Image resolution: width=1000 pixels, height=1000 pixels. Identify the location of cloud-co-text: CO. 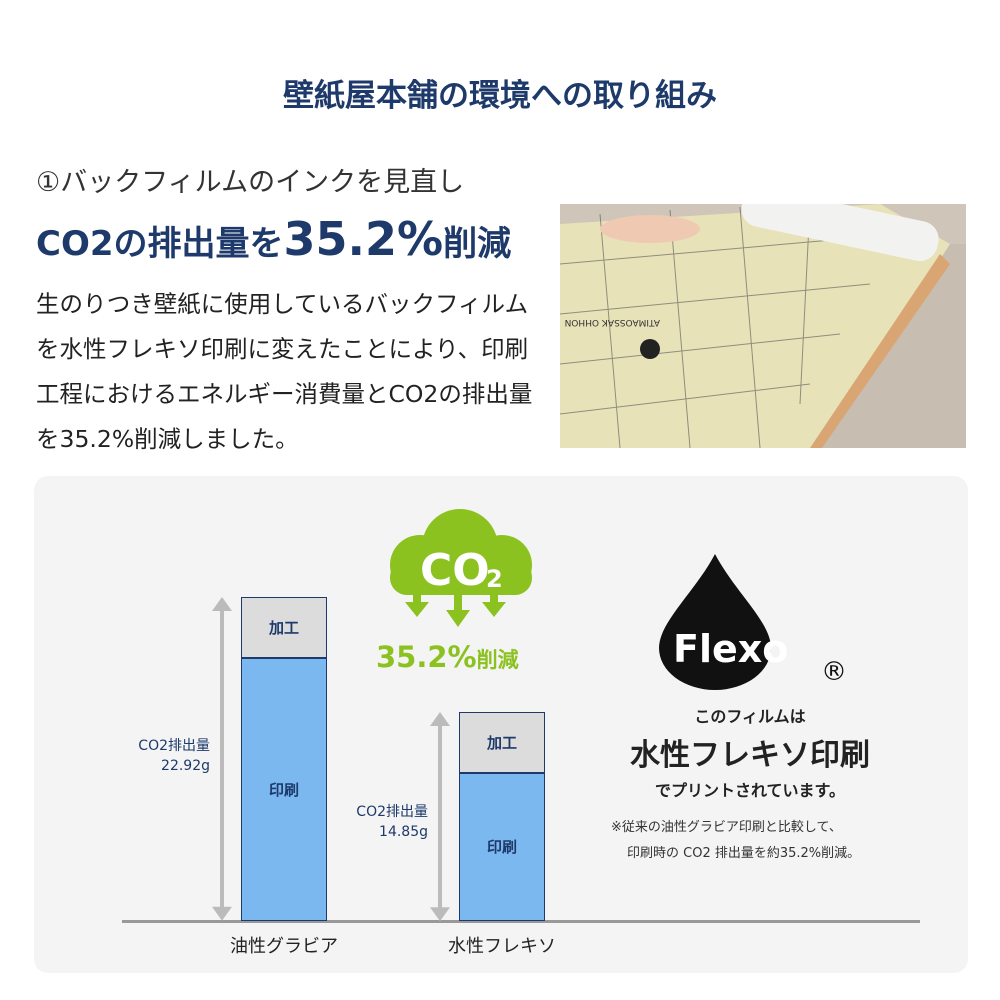
(455, 570).